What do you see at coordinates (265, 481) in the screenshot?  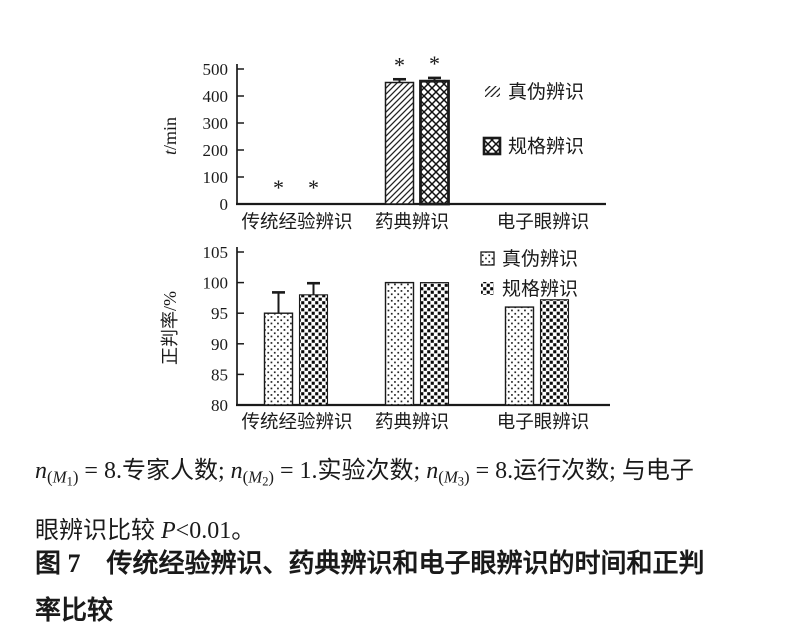 I see `note-segment: 2` at bounding box center [265, 481].